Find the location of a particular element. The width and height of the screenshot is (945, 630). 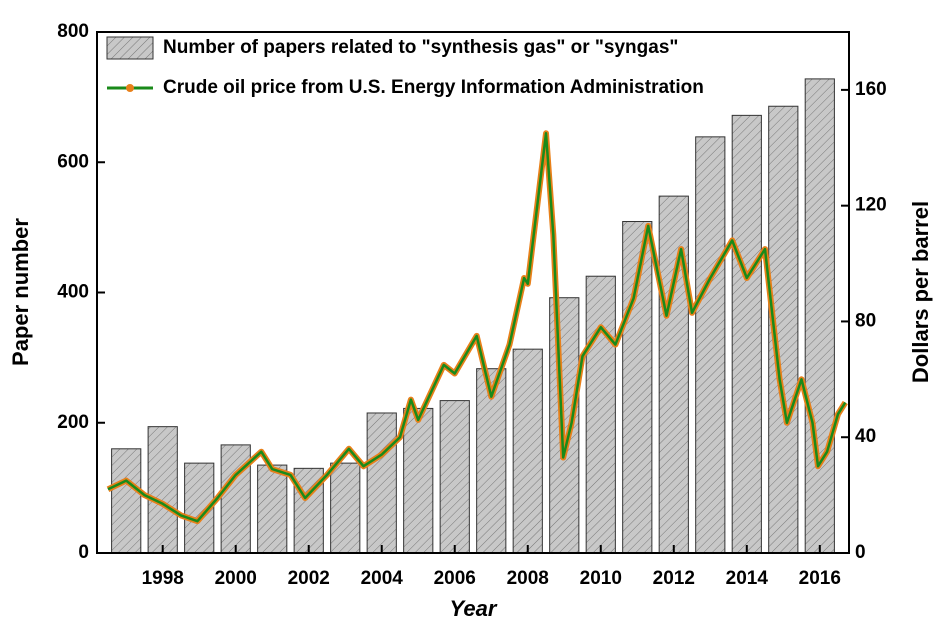

y2-tick-label: 40 is located at coordinates (865, 436).